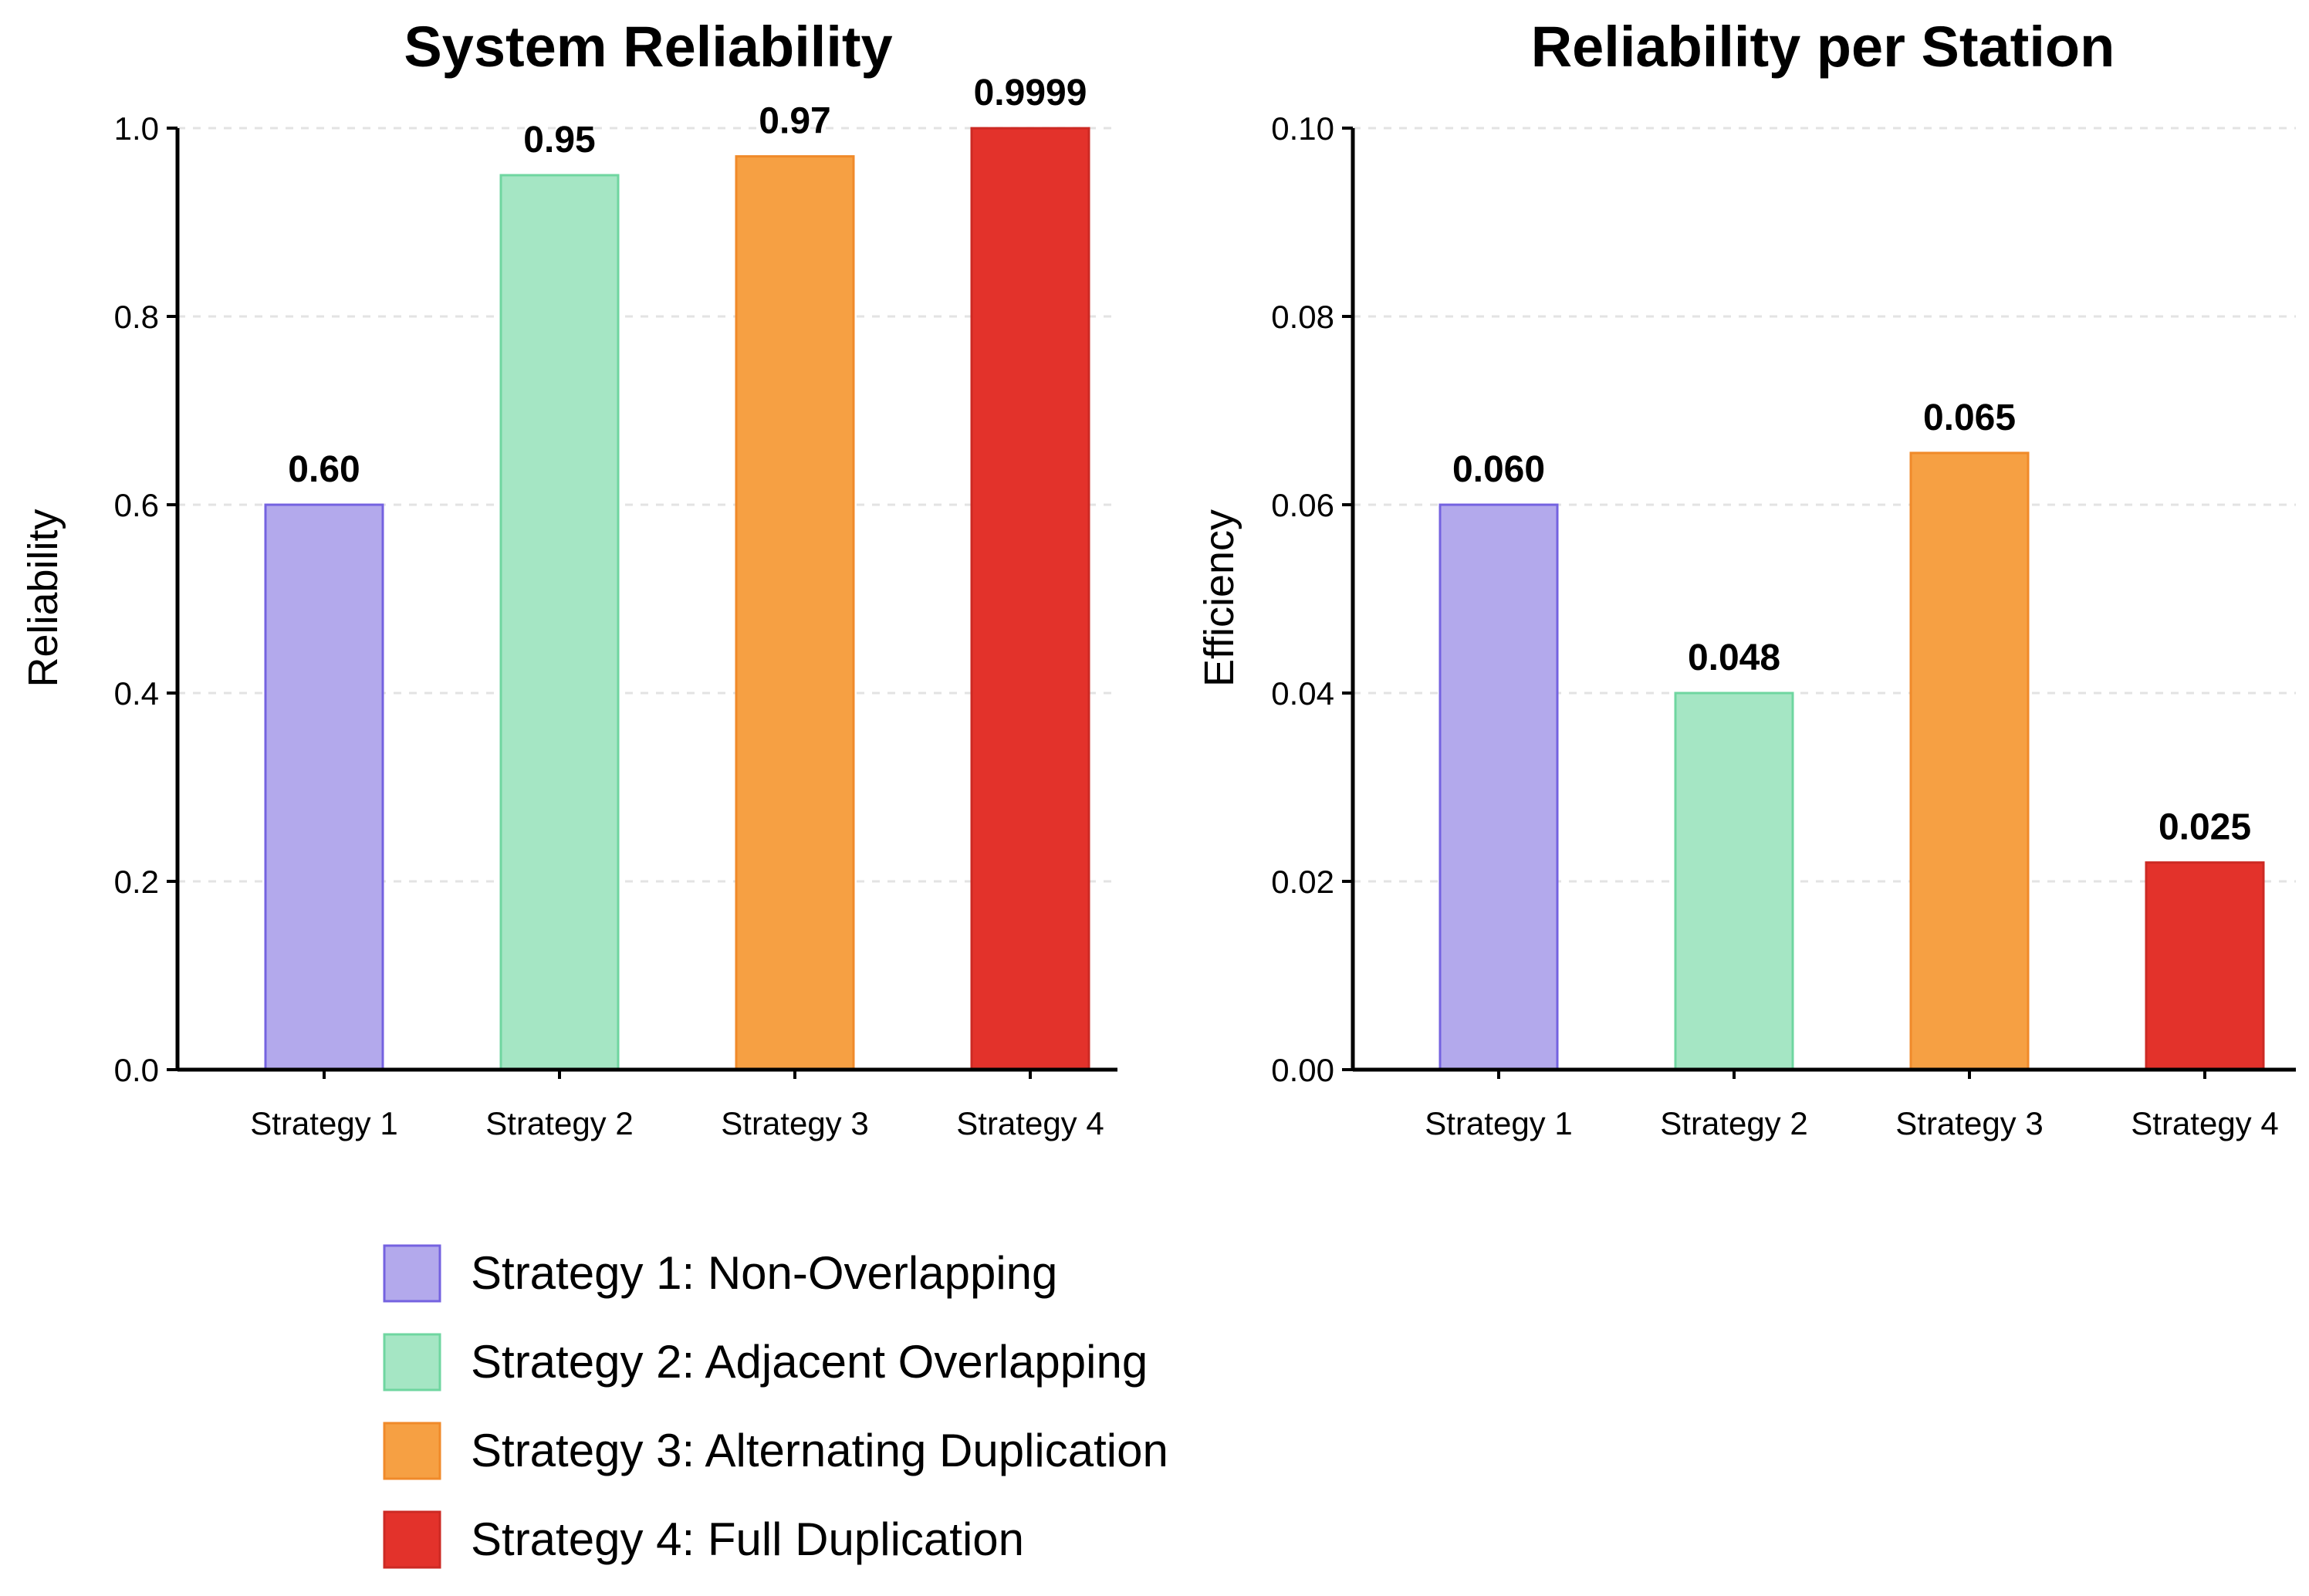  I want to click on legend-item: Strategy 2: Adjacent Overlapping, so click(766, 1362).